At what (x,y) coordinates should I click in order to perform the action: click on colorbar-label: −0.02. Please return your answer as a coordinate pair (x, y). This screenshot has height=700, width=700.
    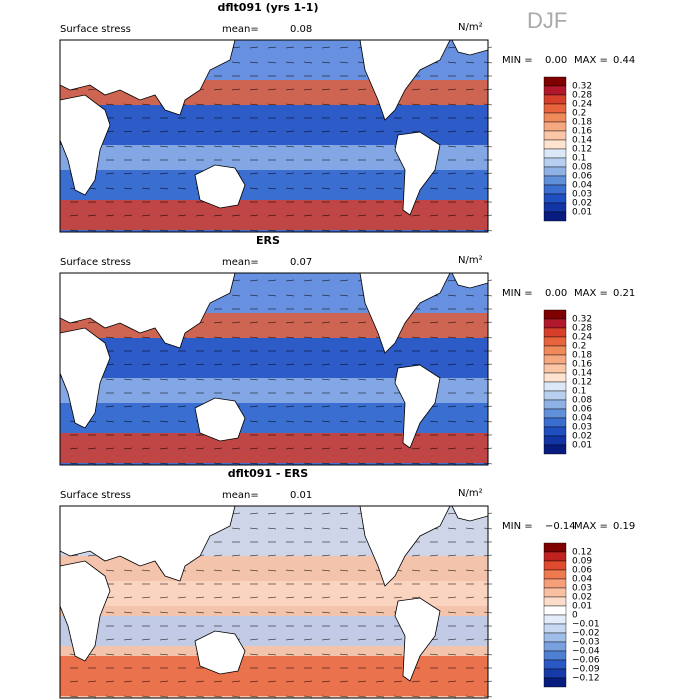
    Looking at the image, I should click on (586, 634).